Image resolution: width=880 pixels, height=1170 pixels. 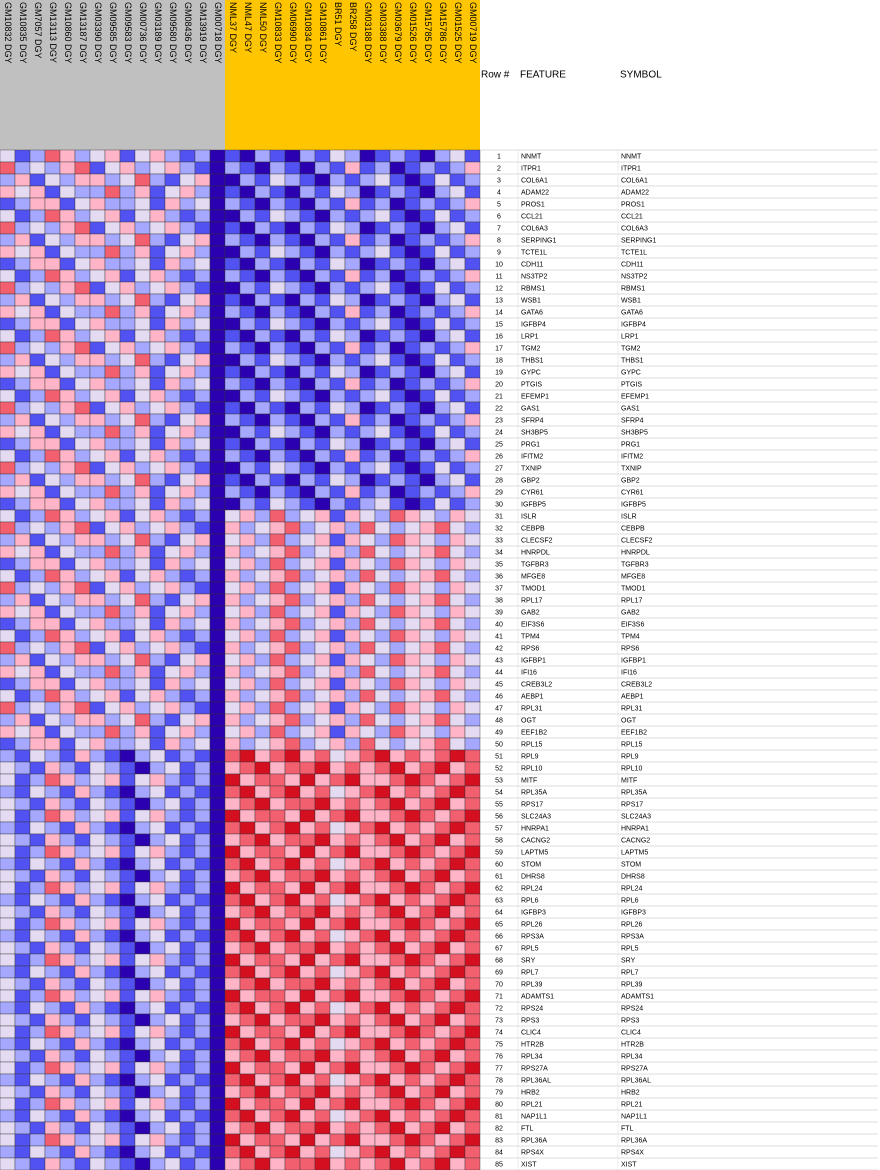 What do you see at coordinates (635, 828) in the screenshot?
I see `symbol: HNRPA1` at bounding box center [635, 828].